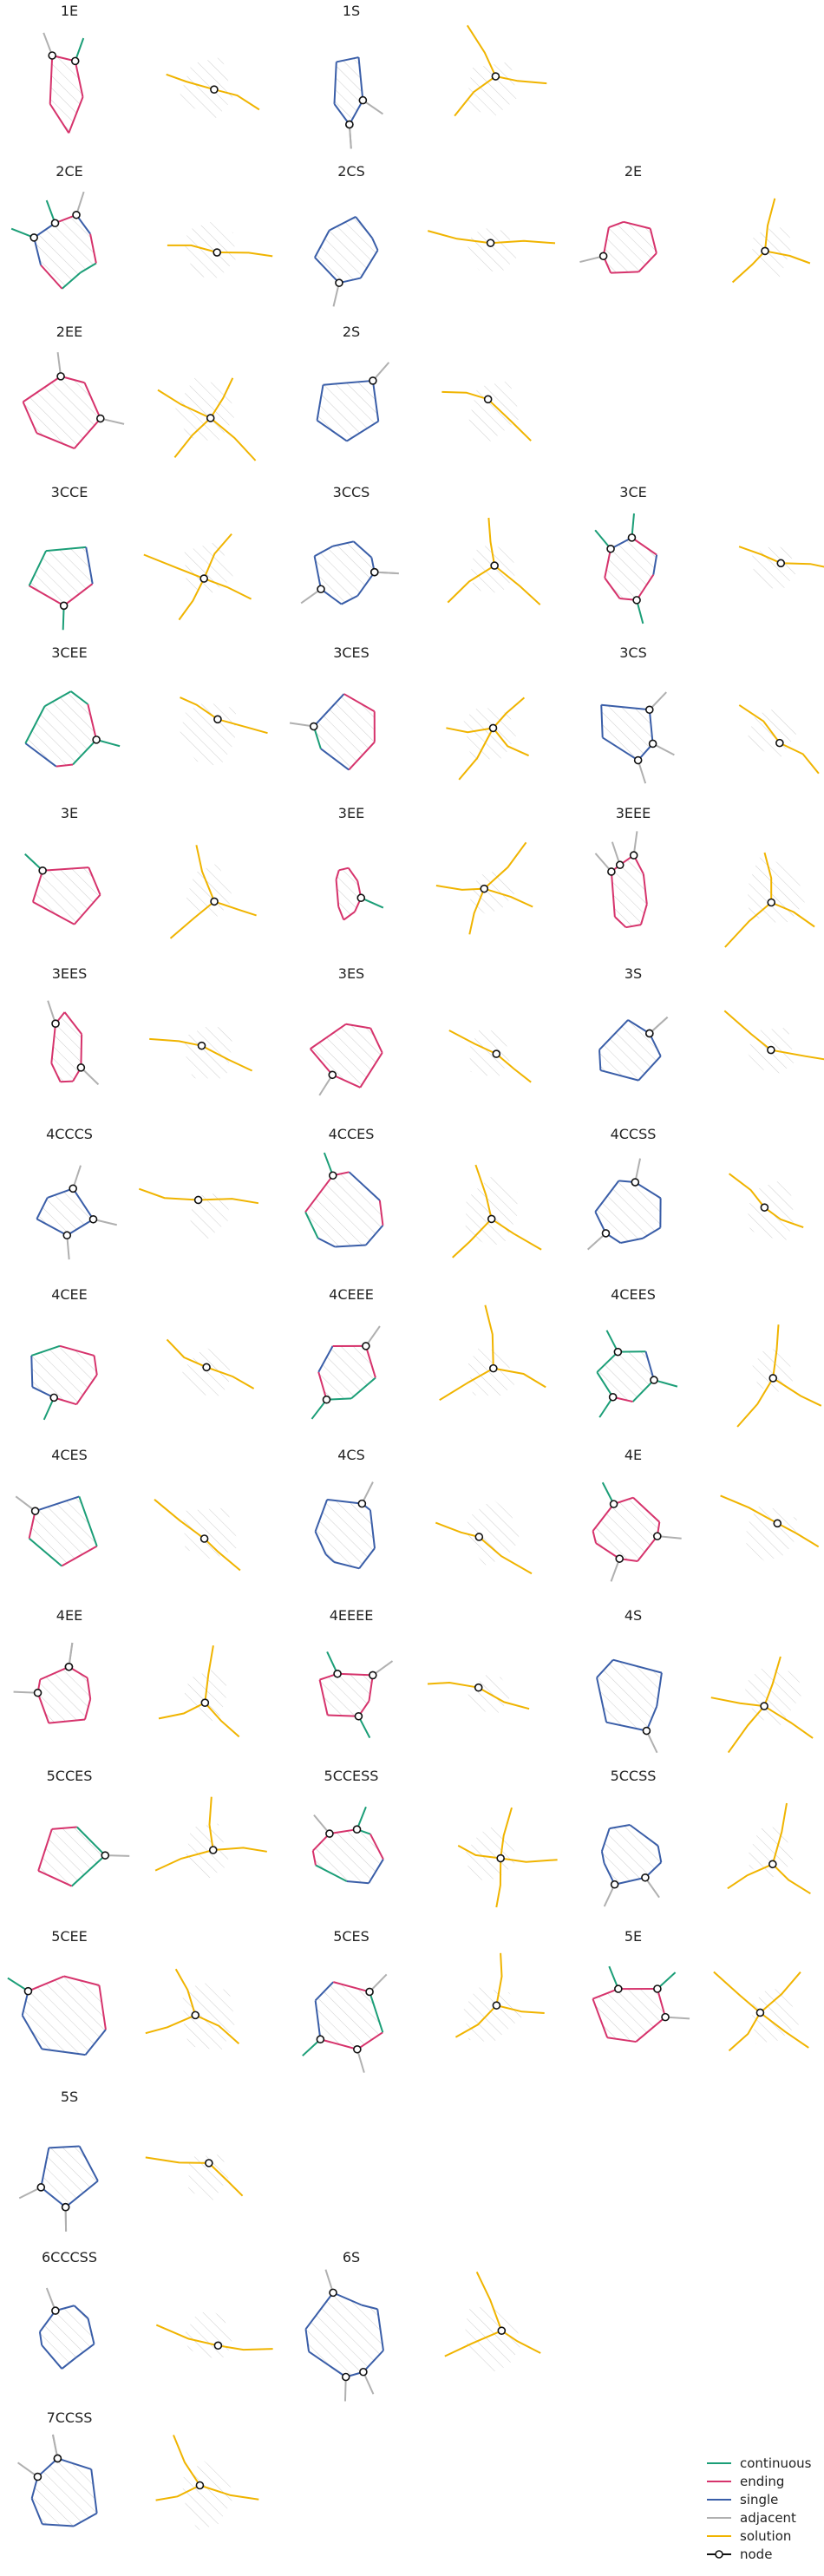 The width and height of the screenshot is (824, 2576). I want to click on panel-title: 3EEE, so click(633, 813).